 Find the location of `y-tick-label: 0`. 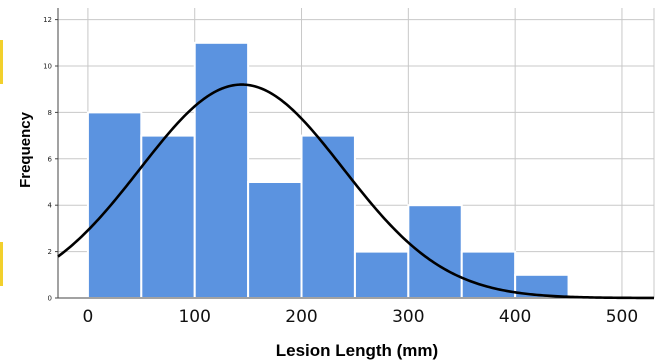

y-tick-label: 0 is located at coordinates (50, 299).